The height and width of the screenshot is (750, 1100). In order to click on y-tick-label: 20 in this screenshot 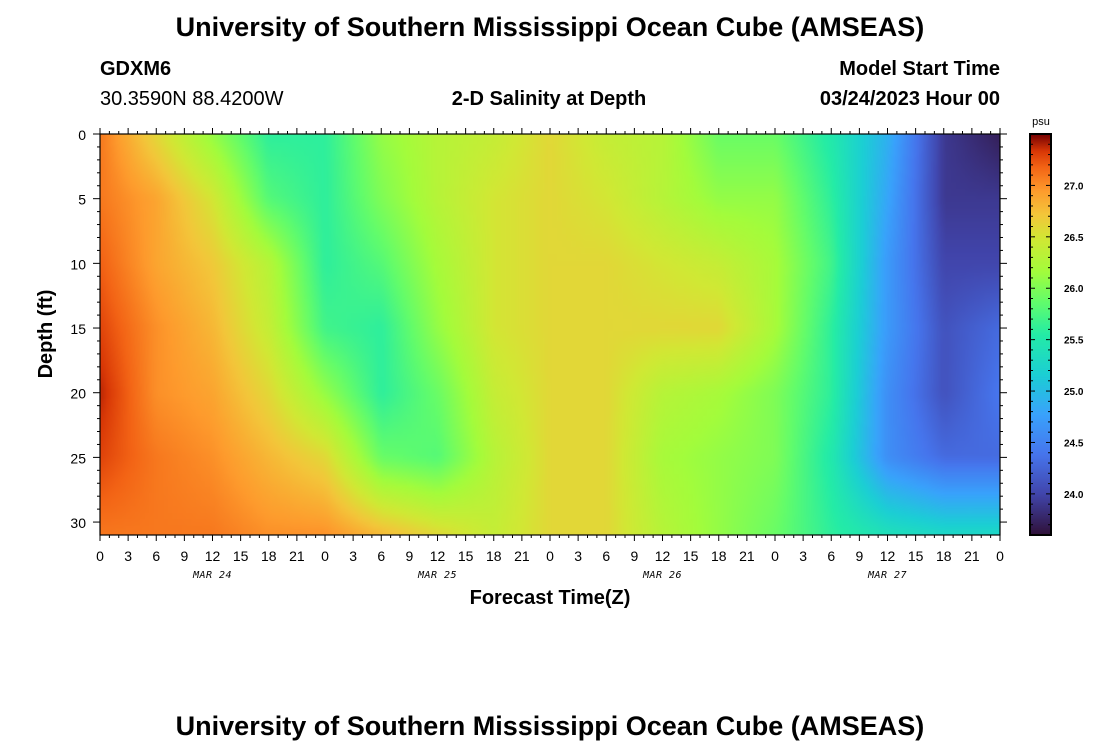, I will do `click(78, 394)`.